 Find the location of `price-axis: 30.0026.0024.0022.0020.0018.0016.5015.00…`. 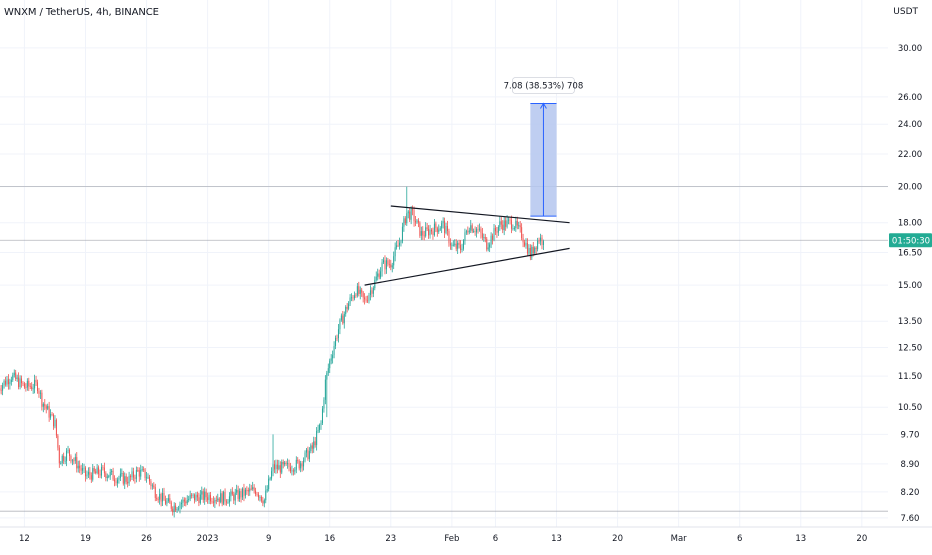

price-axis: 30.0026.0024.0022.0020.0018.0016.5015.00… is located at coordinates (910, 275).